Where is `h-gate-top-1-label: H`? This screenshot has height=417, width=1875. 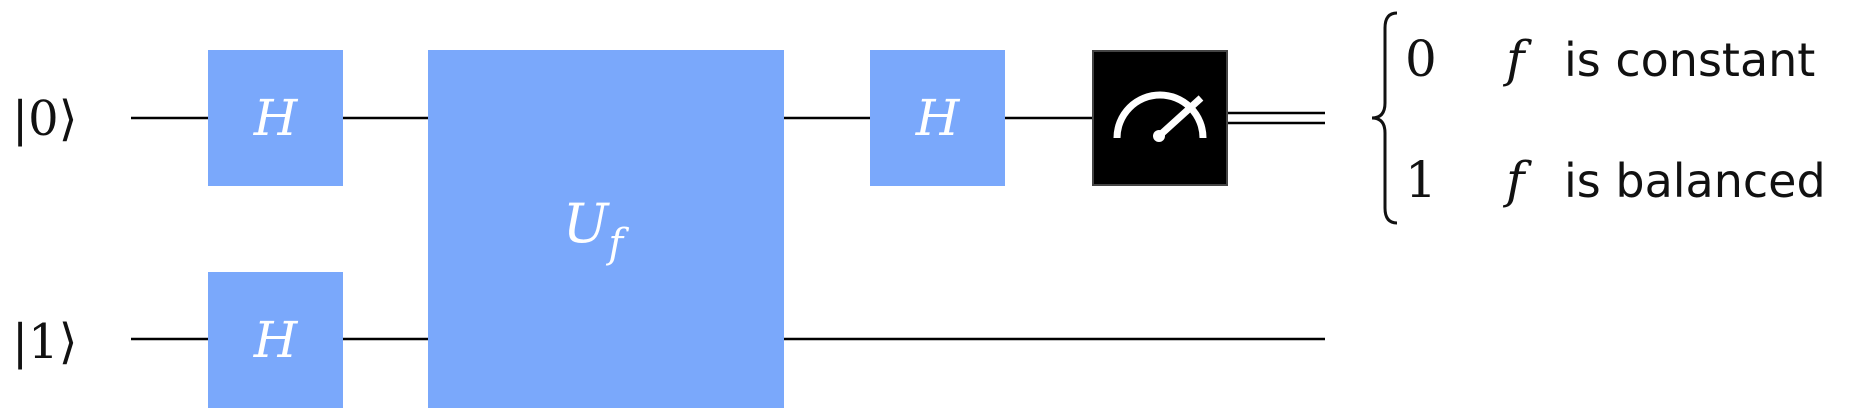 h-gate-top-1-label: H is located at coordinates (276, 118).